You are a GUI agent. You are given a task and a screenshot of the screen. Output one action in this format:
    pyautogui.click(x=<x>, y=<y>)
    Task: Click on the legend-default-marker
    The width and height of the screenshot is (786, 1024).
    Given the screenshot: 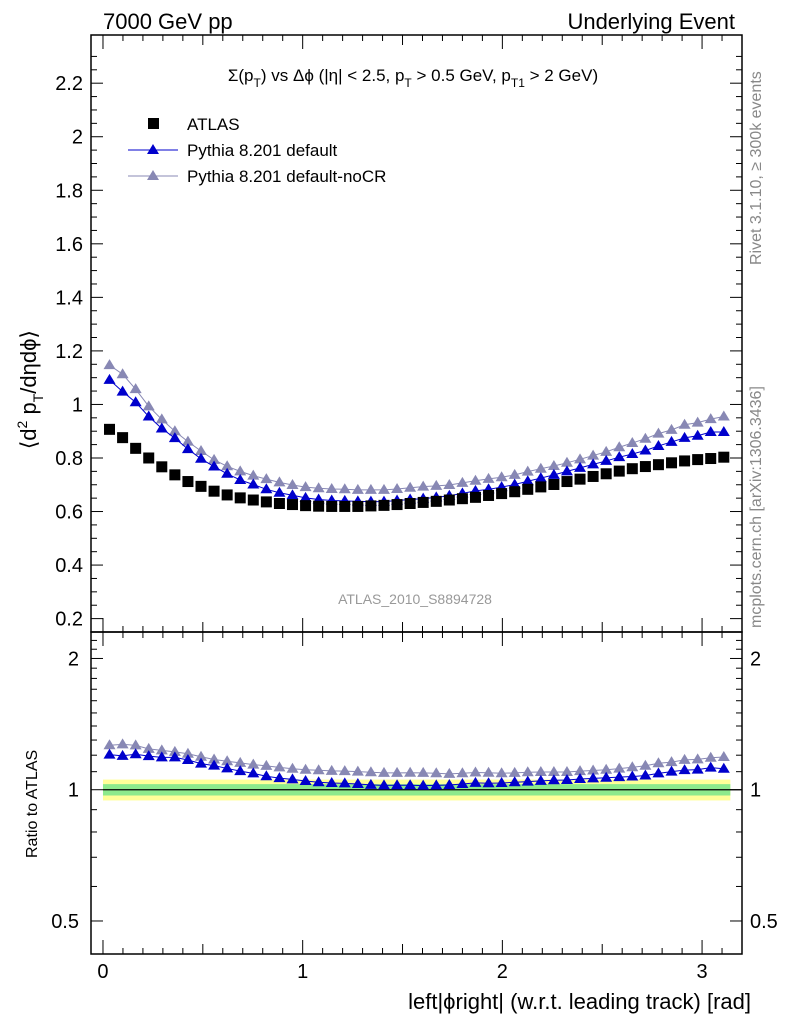 What is the action you would take?
    pyautogui.click(x=153, y=149)
    